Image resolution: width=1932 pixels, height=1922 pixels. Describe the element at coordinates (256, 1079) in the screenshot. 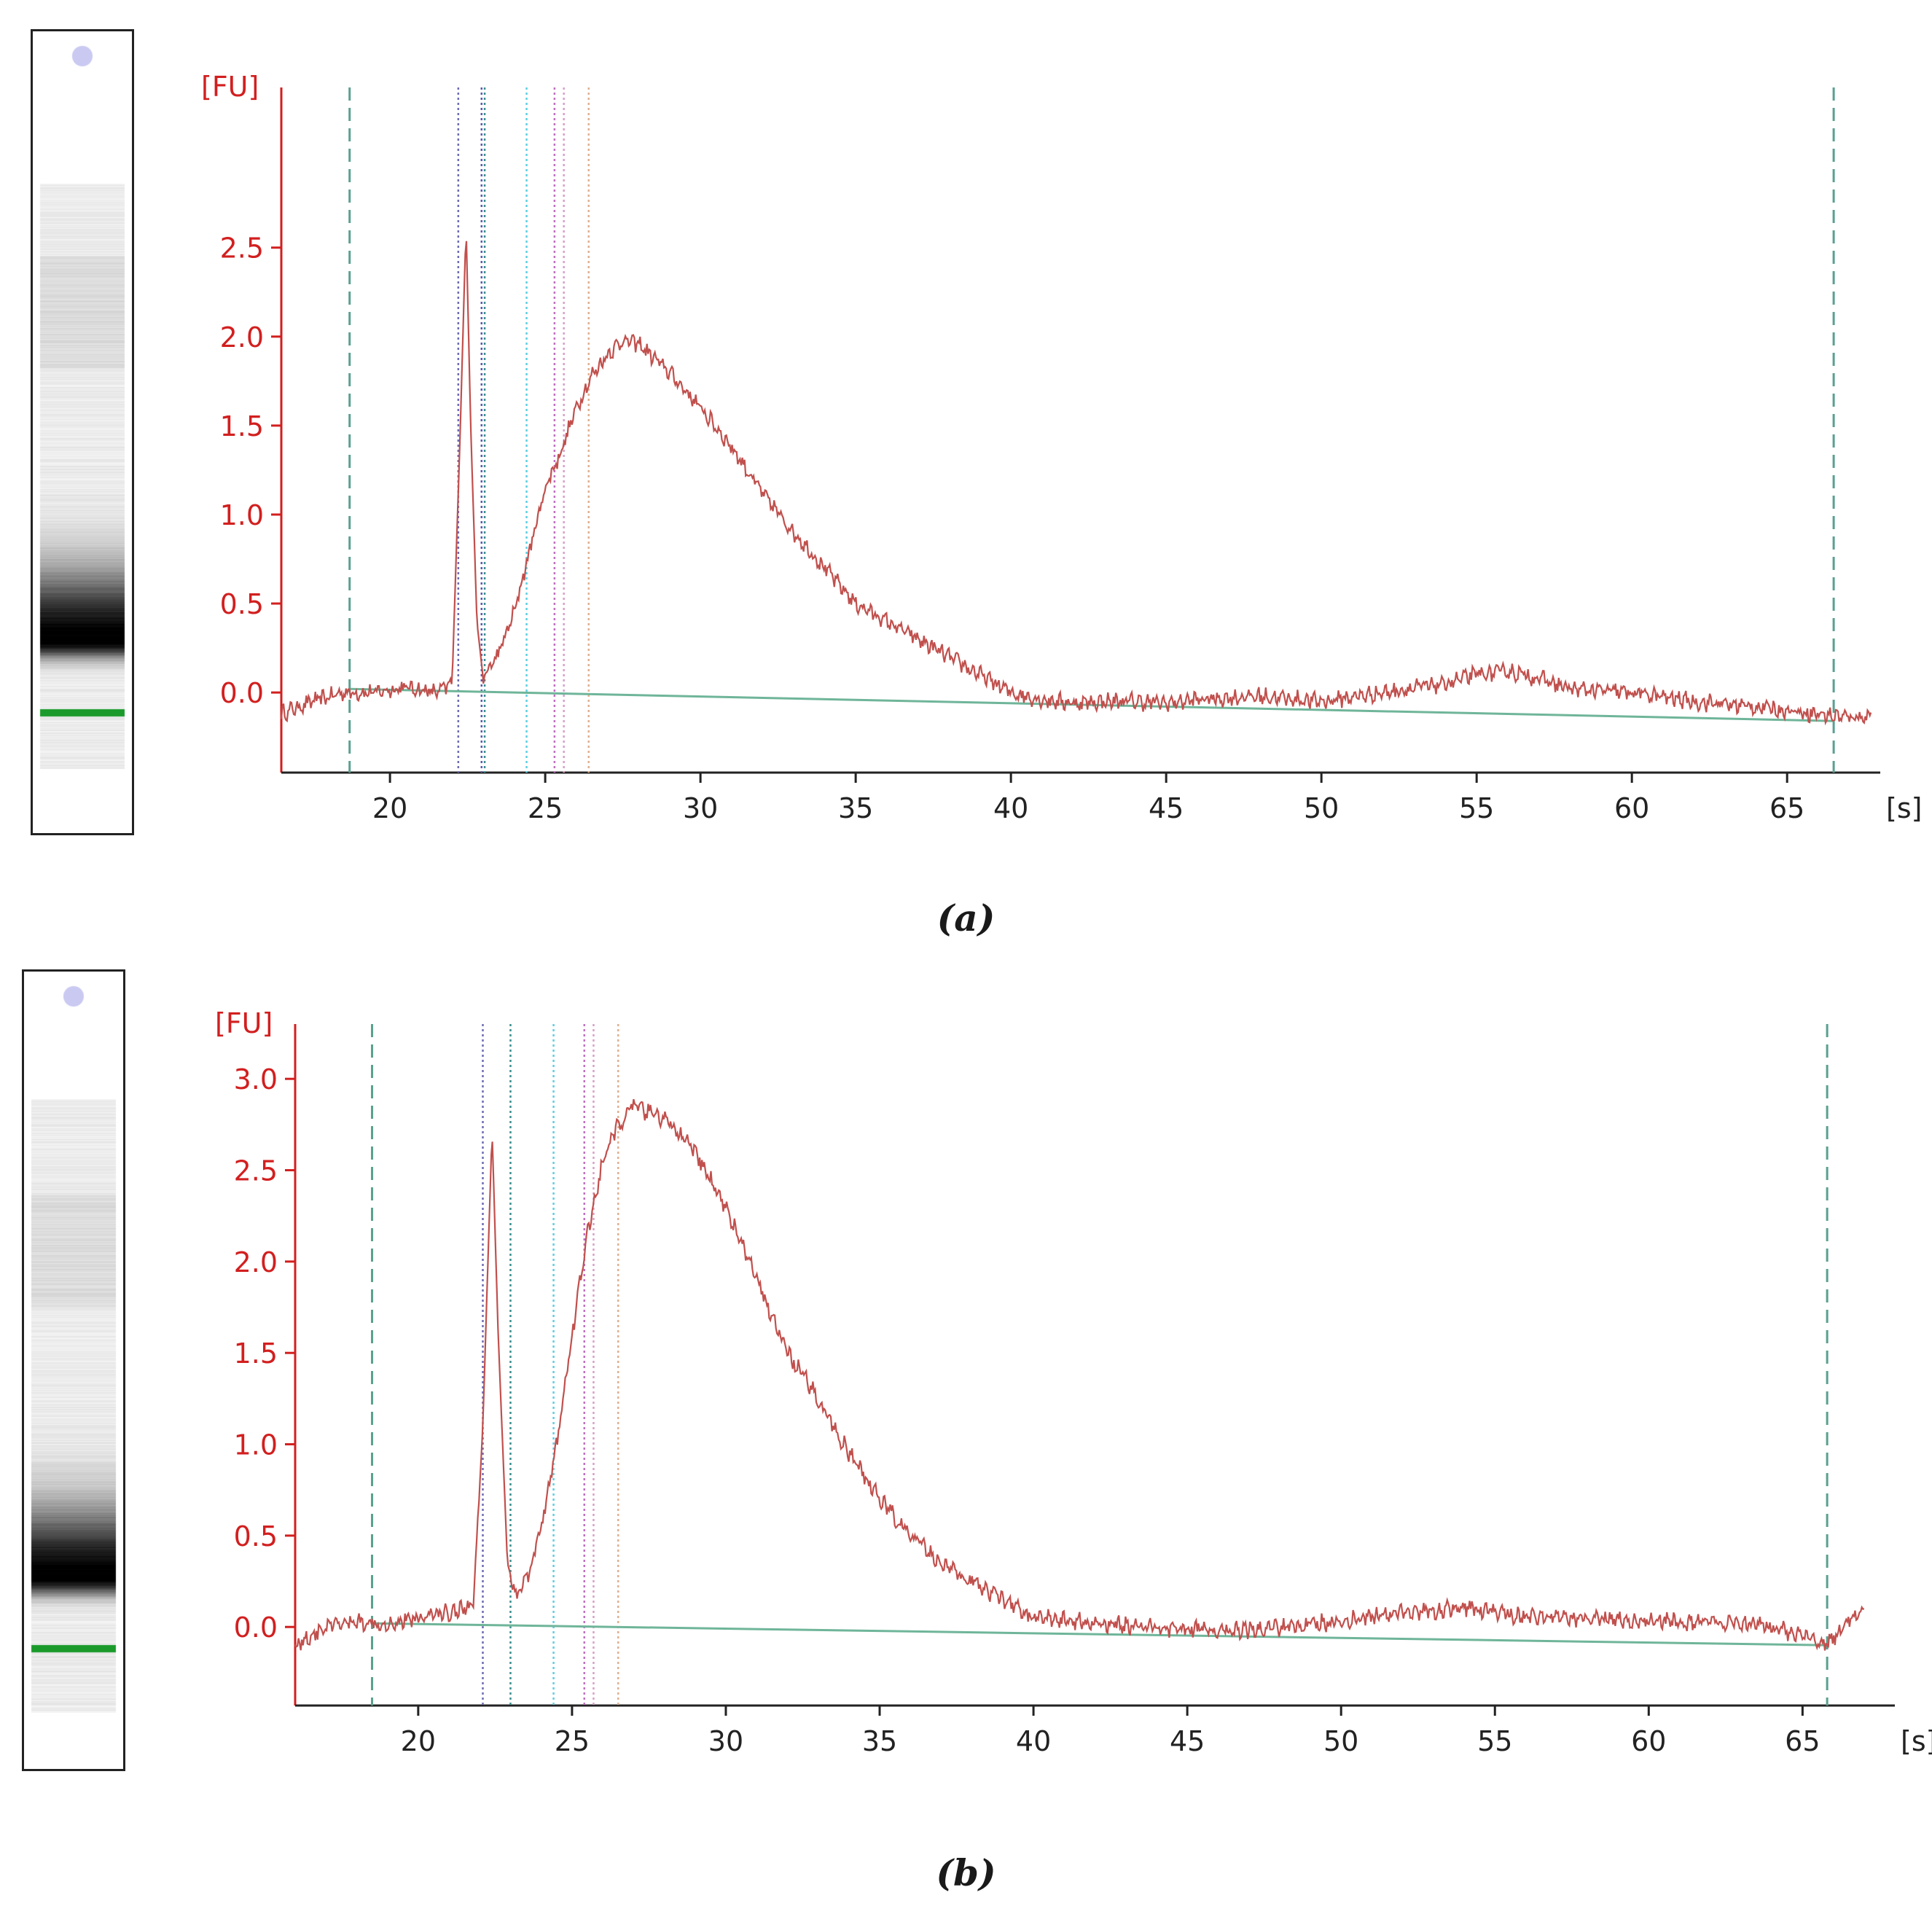

I see `y-tick-label: 3.0` at that location.